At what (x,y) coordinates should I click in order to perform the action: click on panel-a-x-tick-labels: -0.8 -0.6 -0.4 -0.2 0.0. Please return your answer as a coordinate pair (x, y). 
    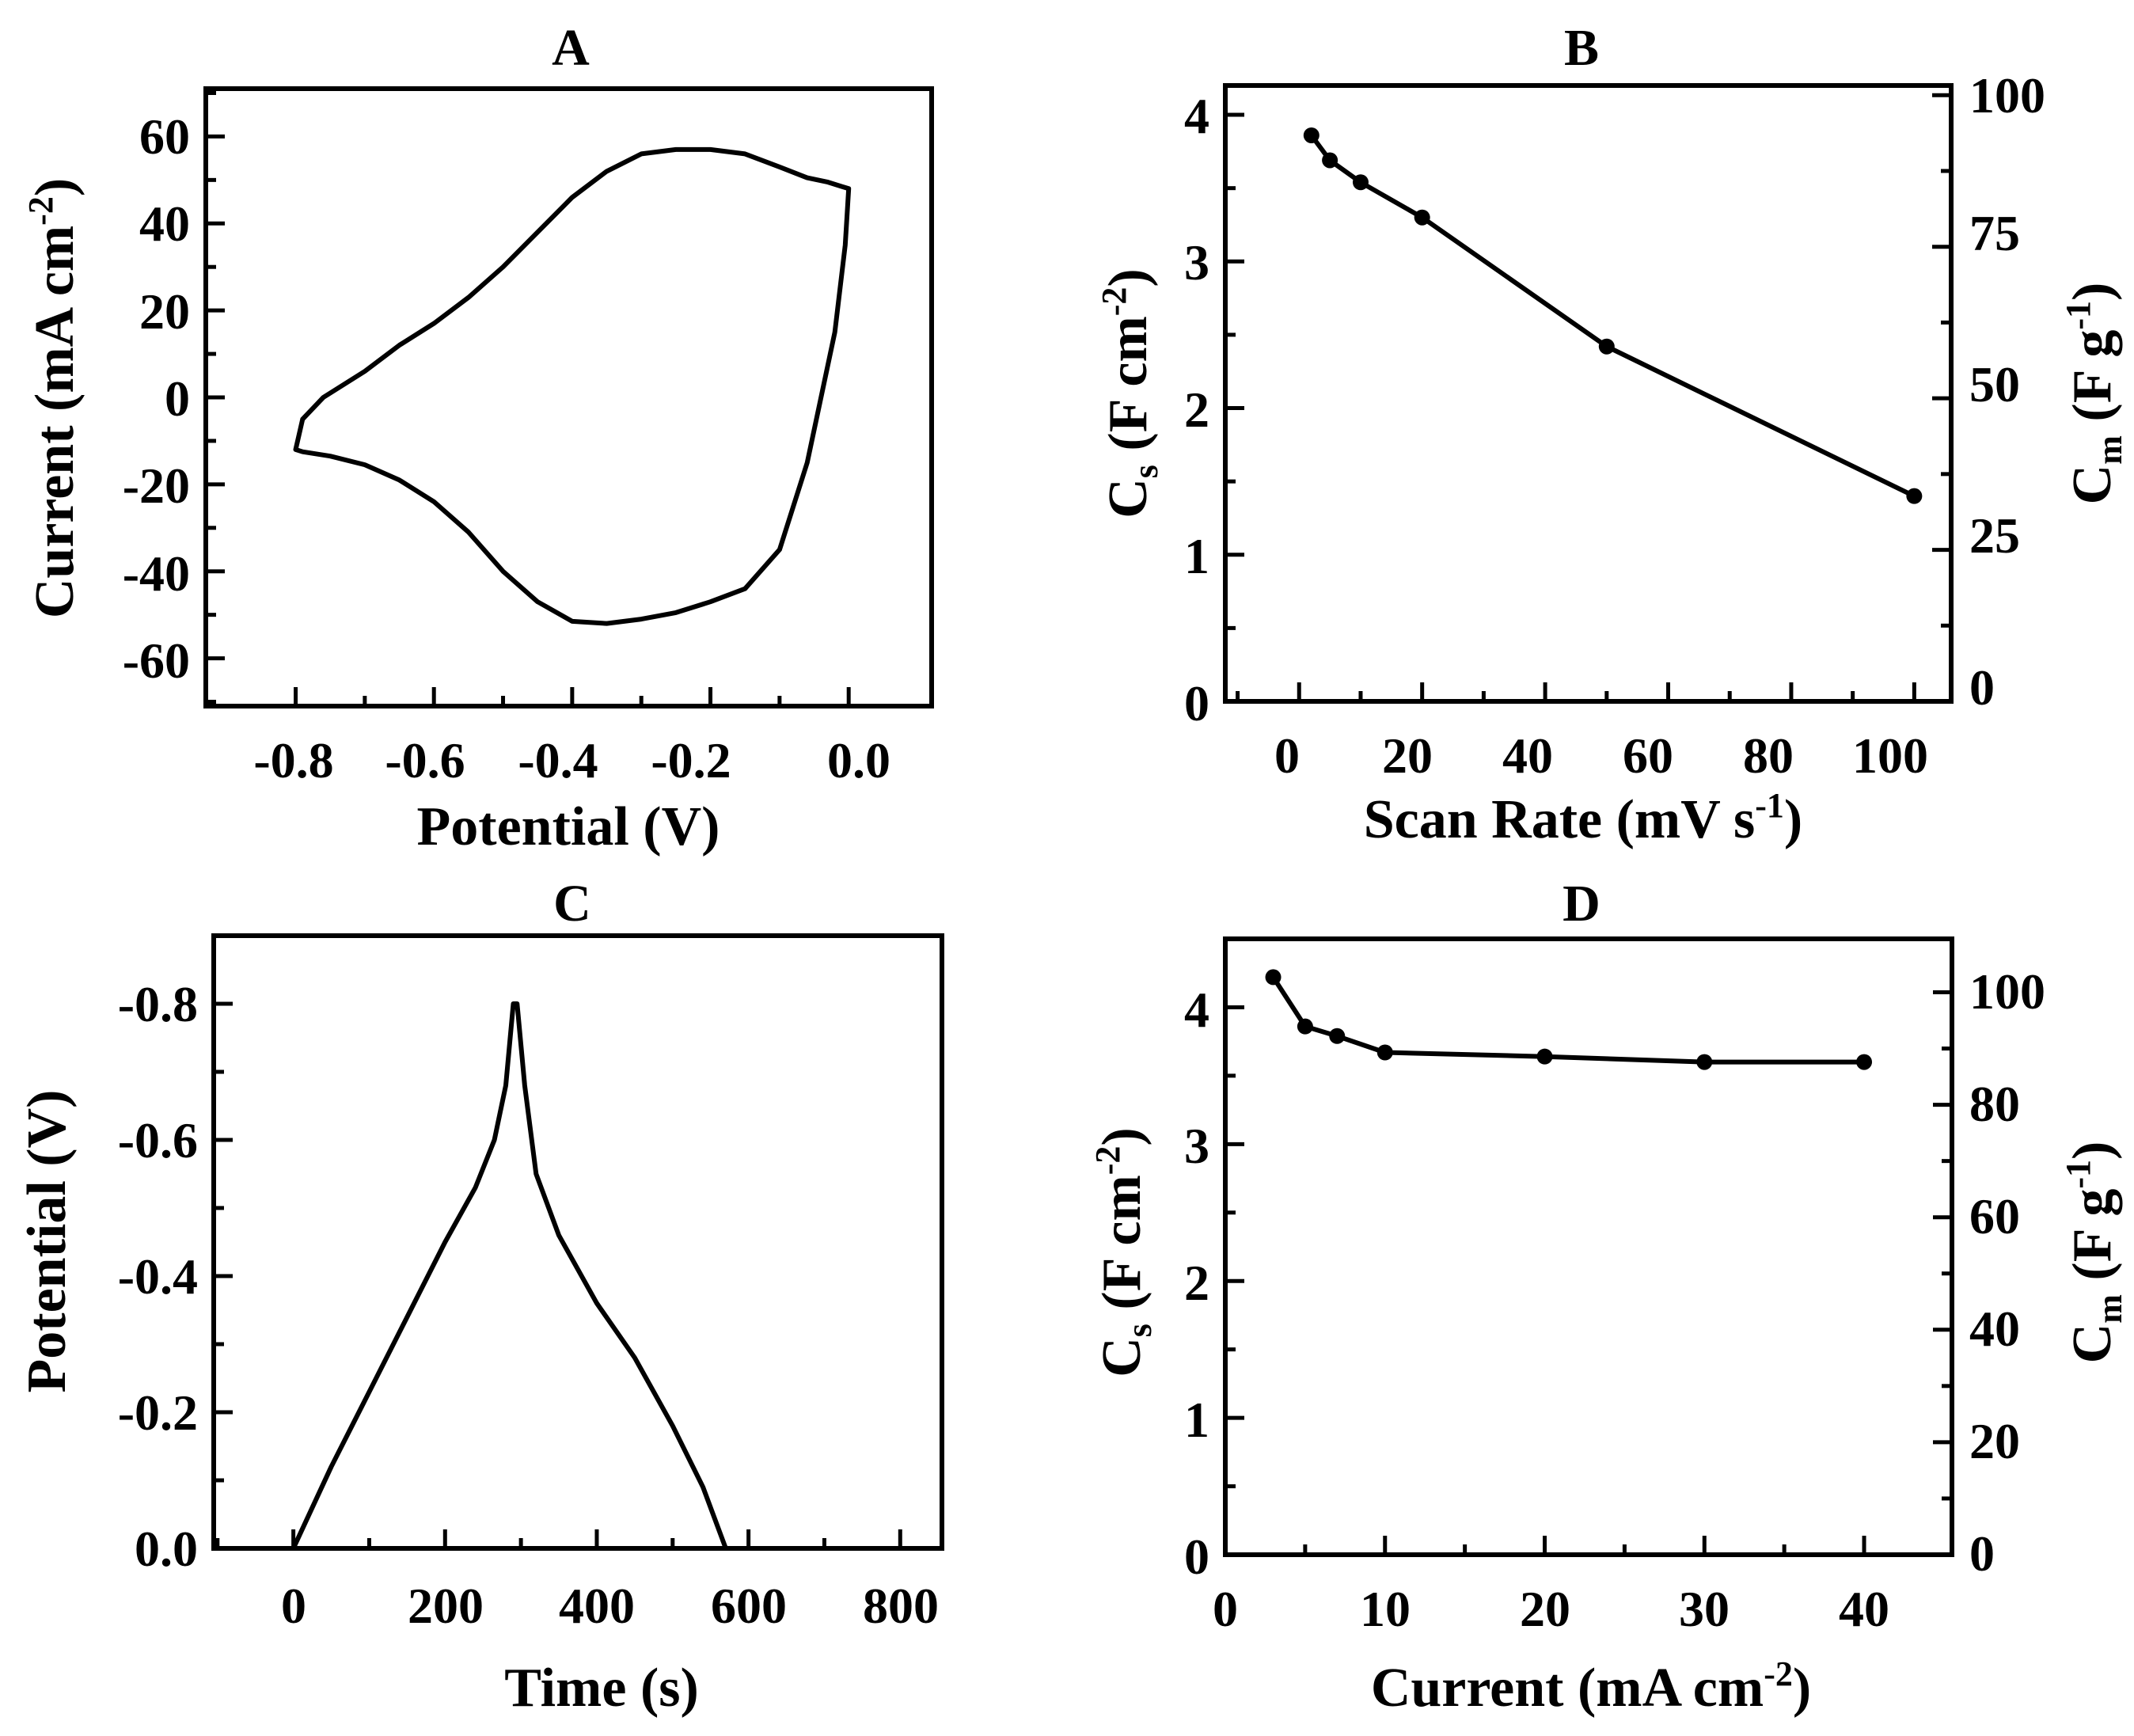
    Looking at the image, I should click on (571, 760).